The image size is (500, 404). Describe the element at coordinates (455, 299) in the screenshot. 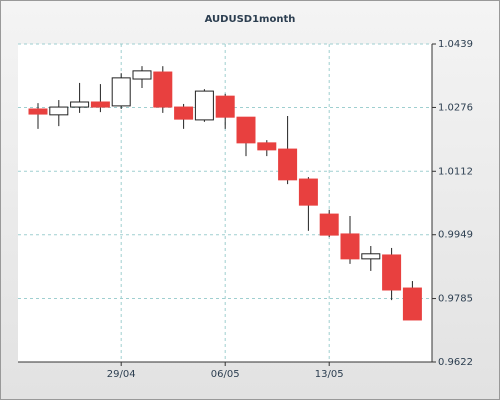

I see `y-tick-label: 0.9785` at that location.